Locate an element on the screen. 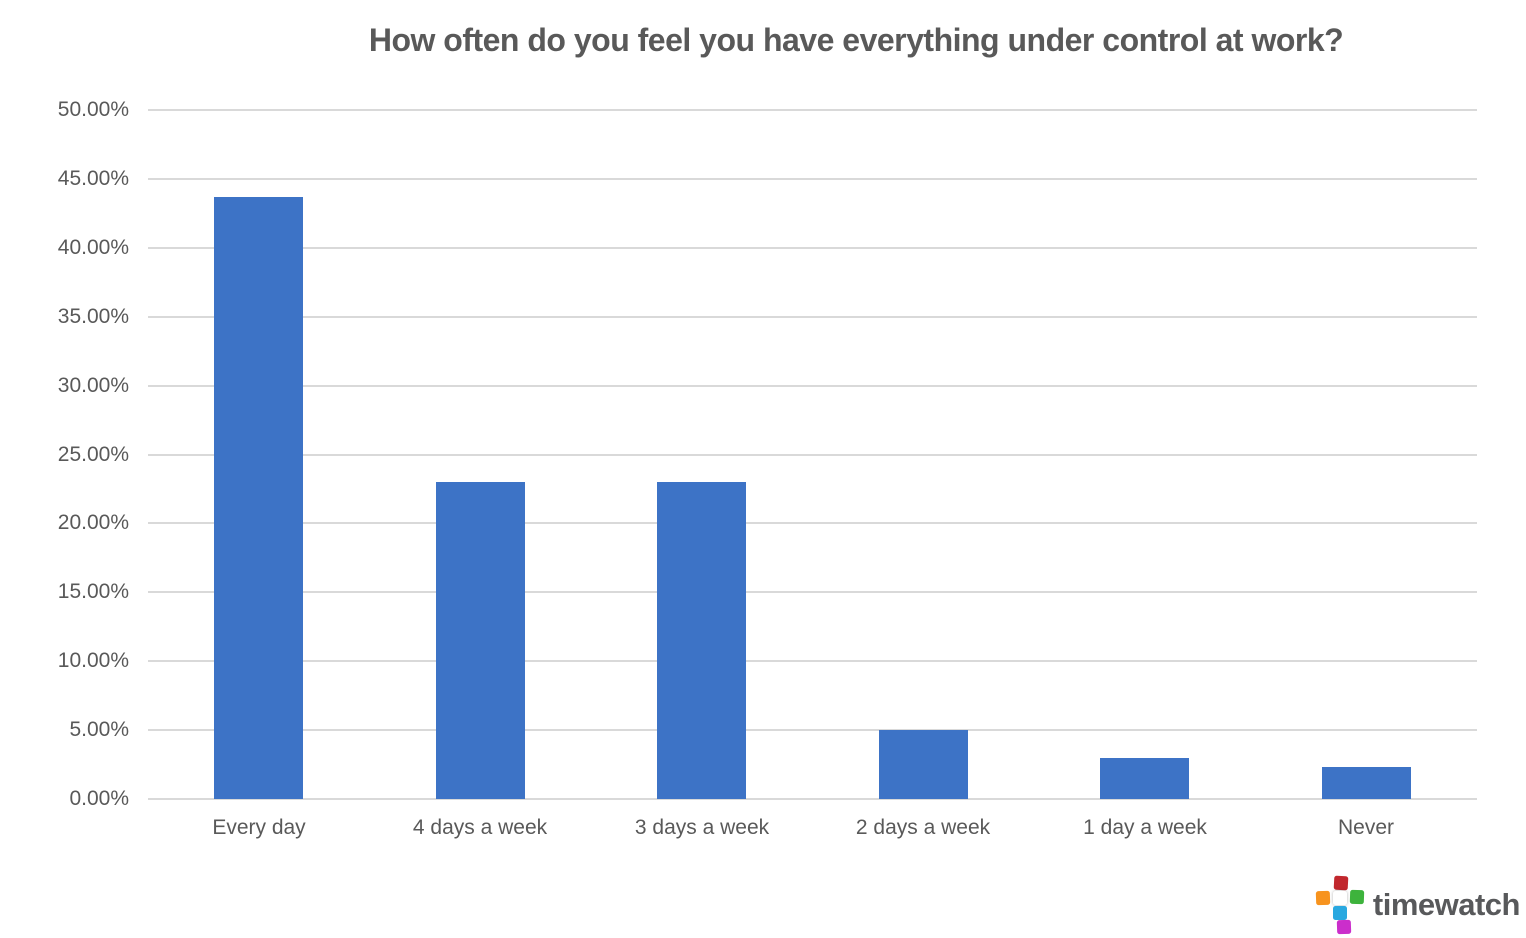 This screenshot has width=1526, height=938. y-tick-label: 10.00% is located at coordinates (93, 661).